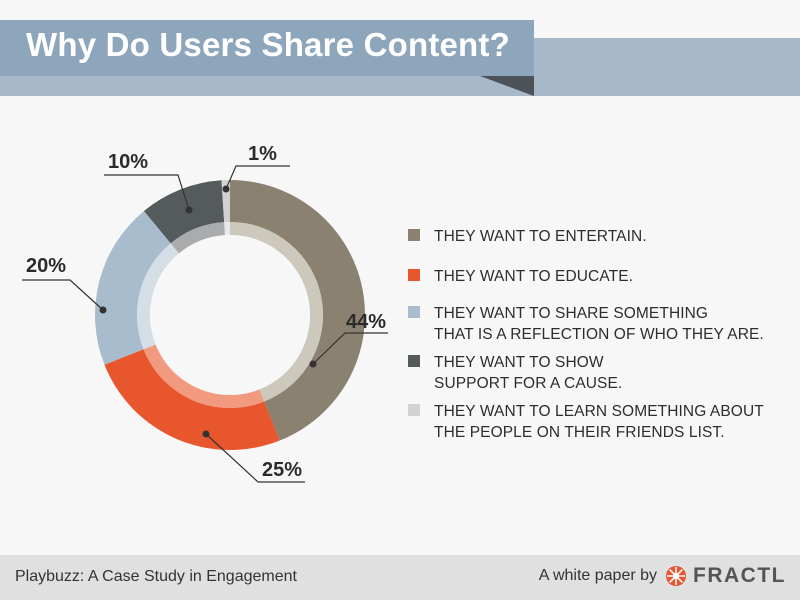  I want to click on data-label-friends: 1%, so click(262, 154).